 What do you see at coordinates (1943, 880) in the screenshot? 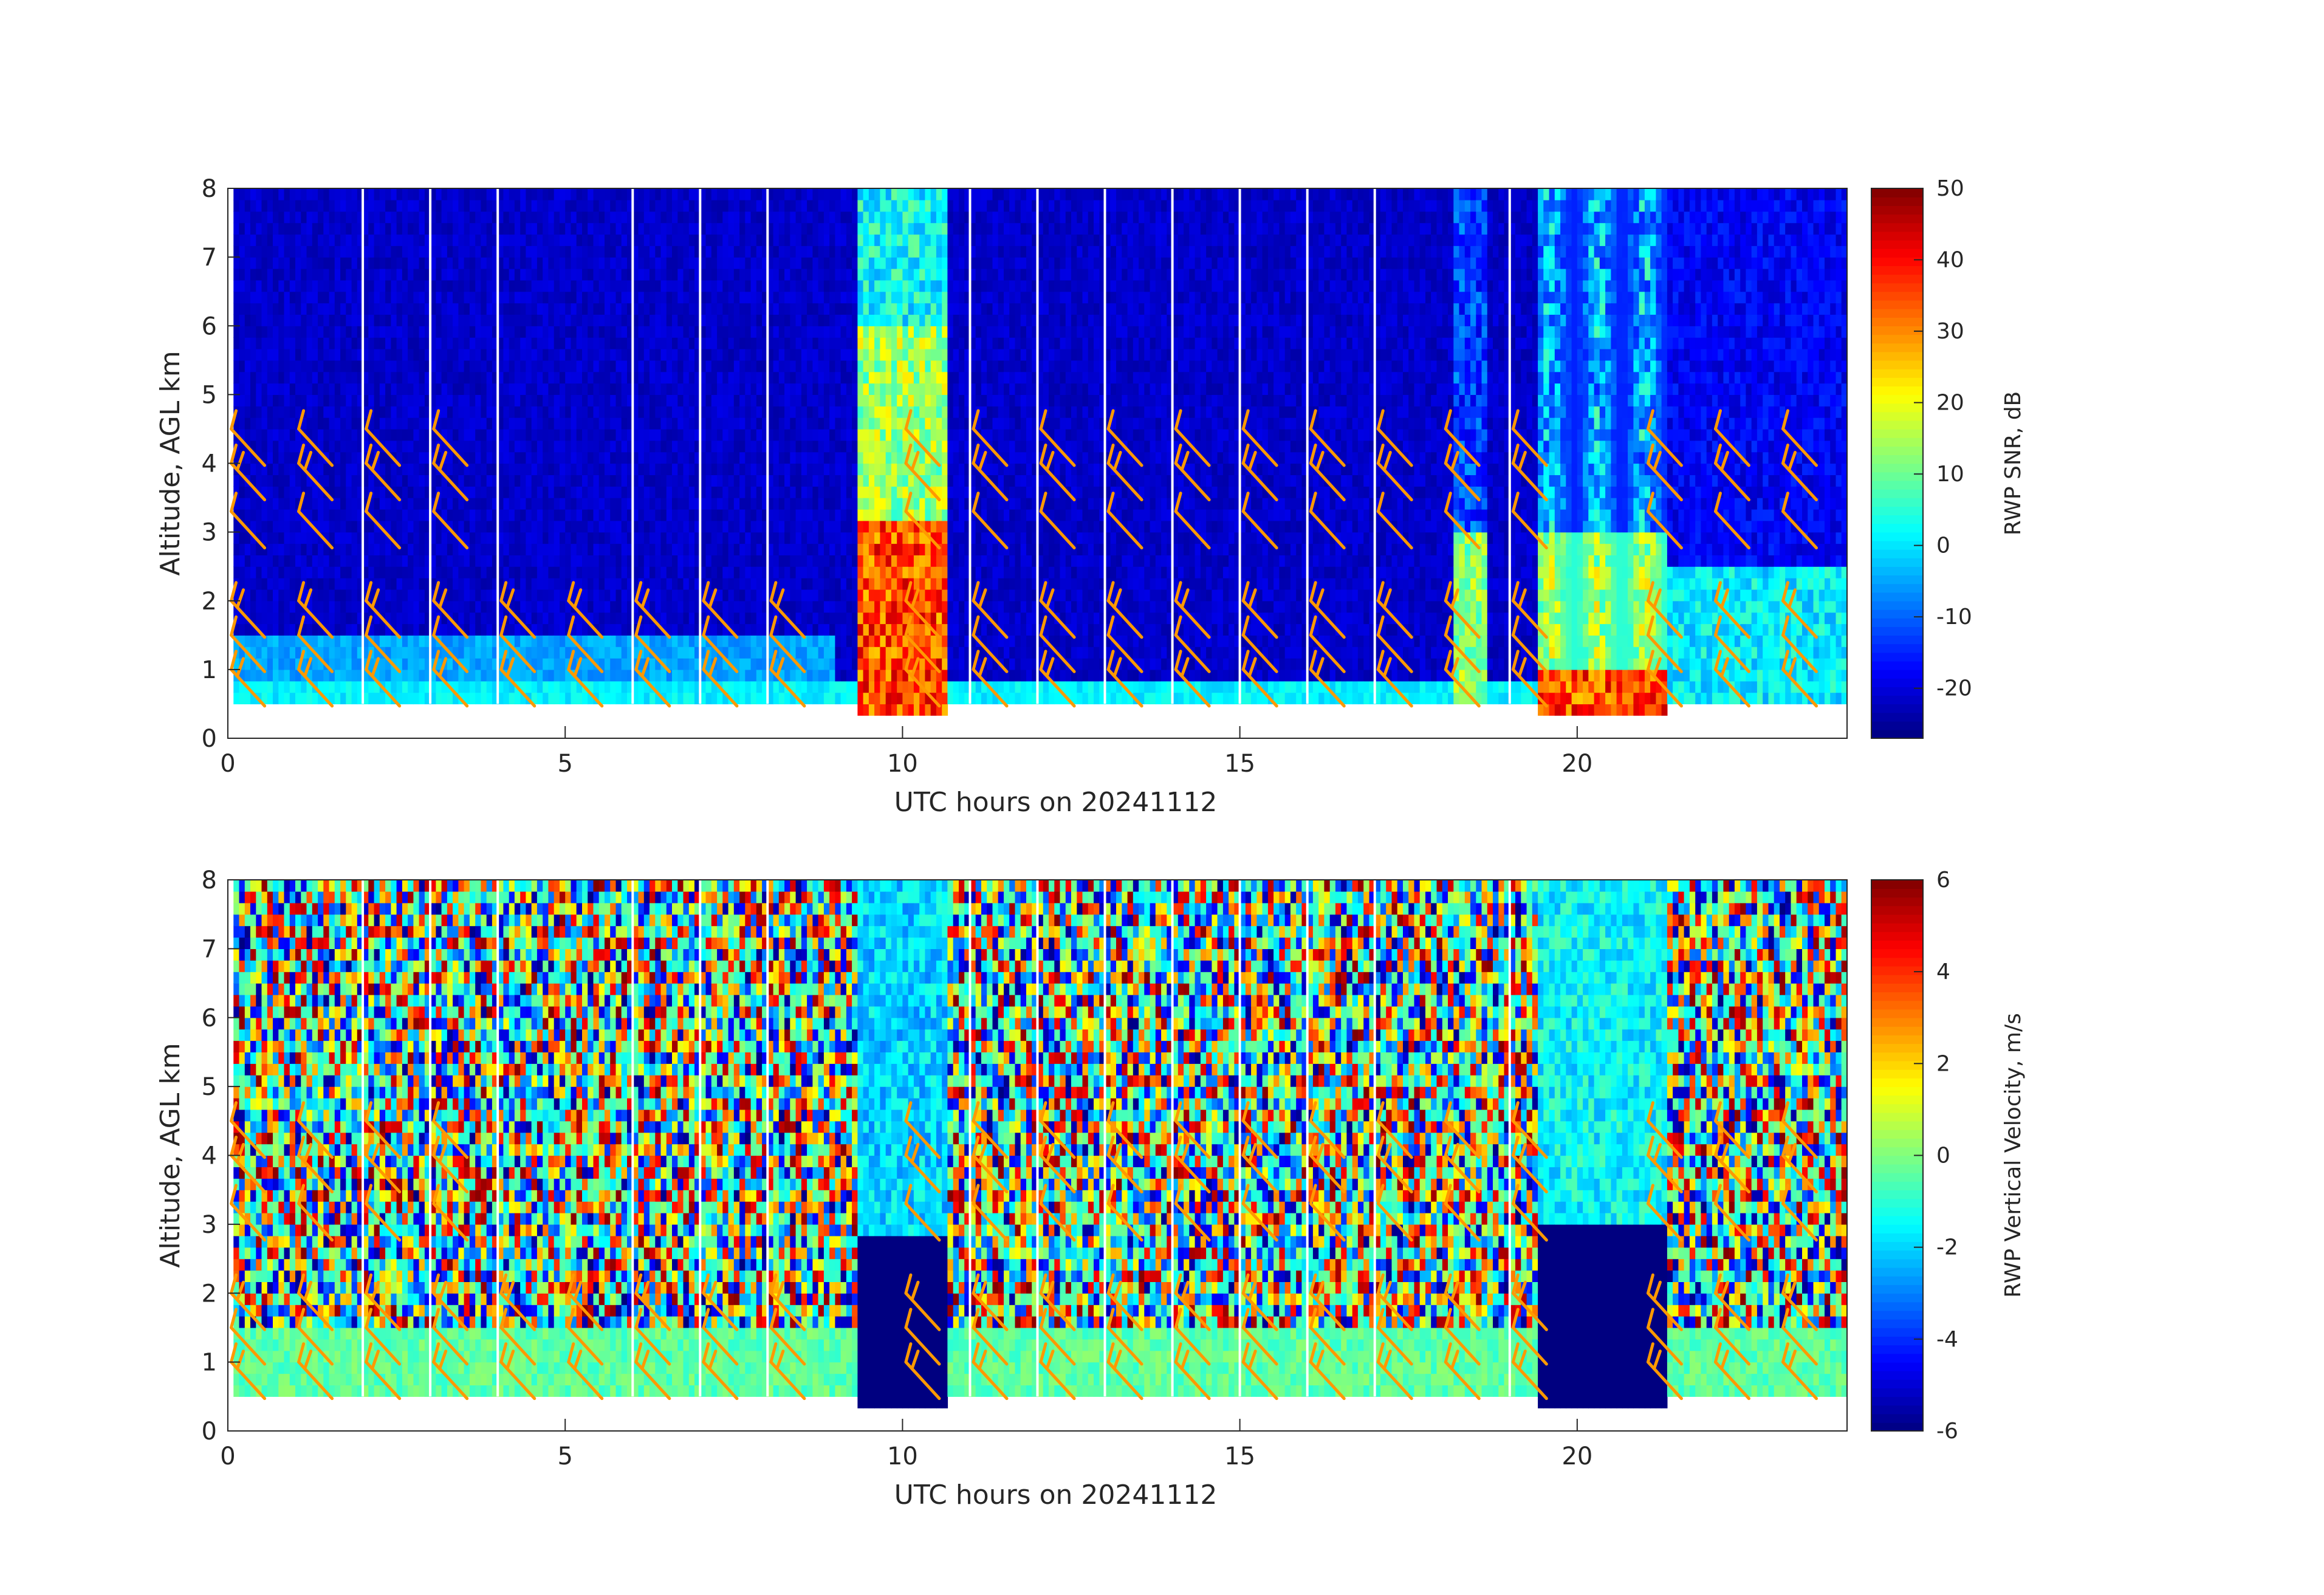
I see `colorbar-tick-label: 6` at bounding box center [1943, 880].